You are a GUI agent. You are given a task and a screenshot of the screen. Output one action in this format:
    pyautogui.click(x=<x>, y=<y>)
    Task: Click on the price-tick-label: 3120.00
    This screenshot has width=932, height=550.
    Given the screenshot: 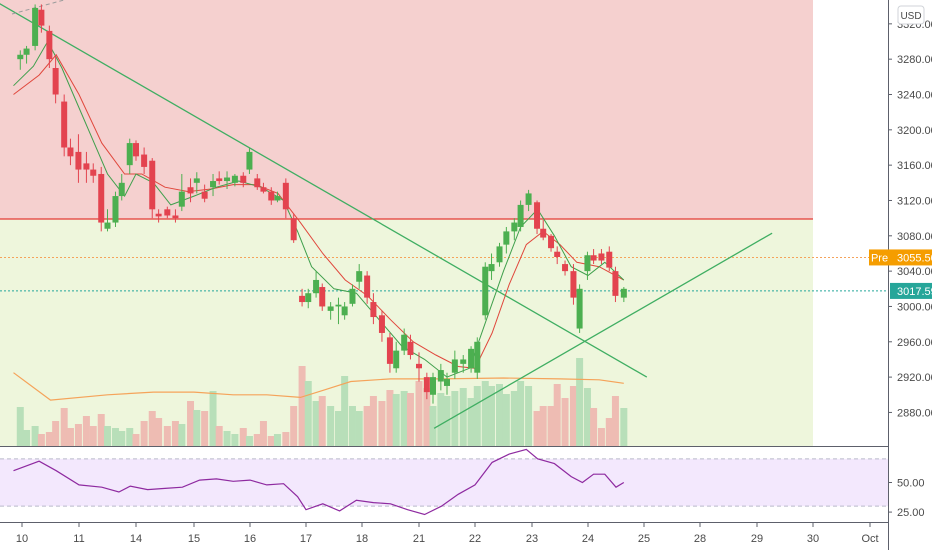 What is the action you would take?
    pyautogui.click(x=914, y=201)
    